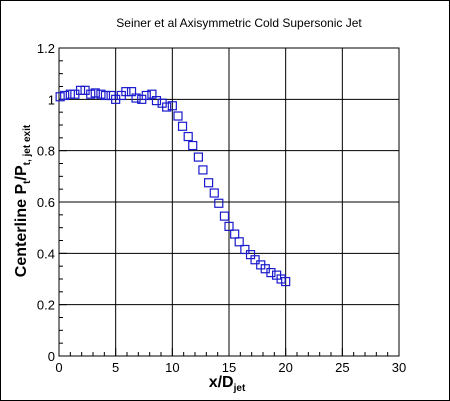 This screenshot has height=401, width=450. I want to click on y-tick-label: 1, so click(51, 99).